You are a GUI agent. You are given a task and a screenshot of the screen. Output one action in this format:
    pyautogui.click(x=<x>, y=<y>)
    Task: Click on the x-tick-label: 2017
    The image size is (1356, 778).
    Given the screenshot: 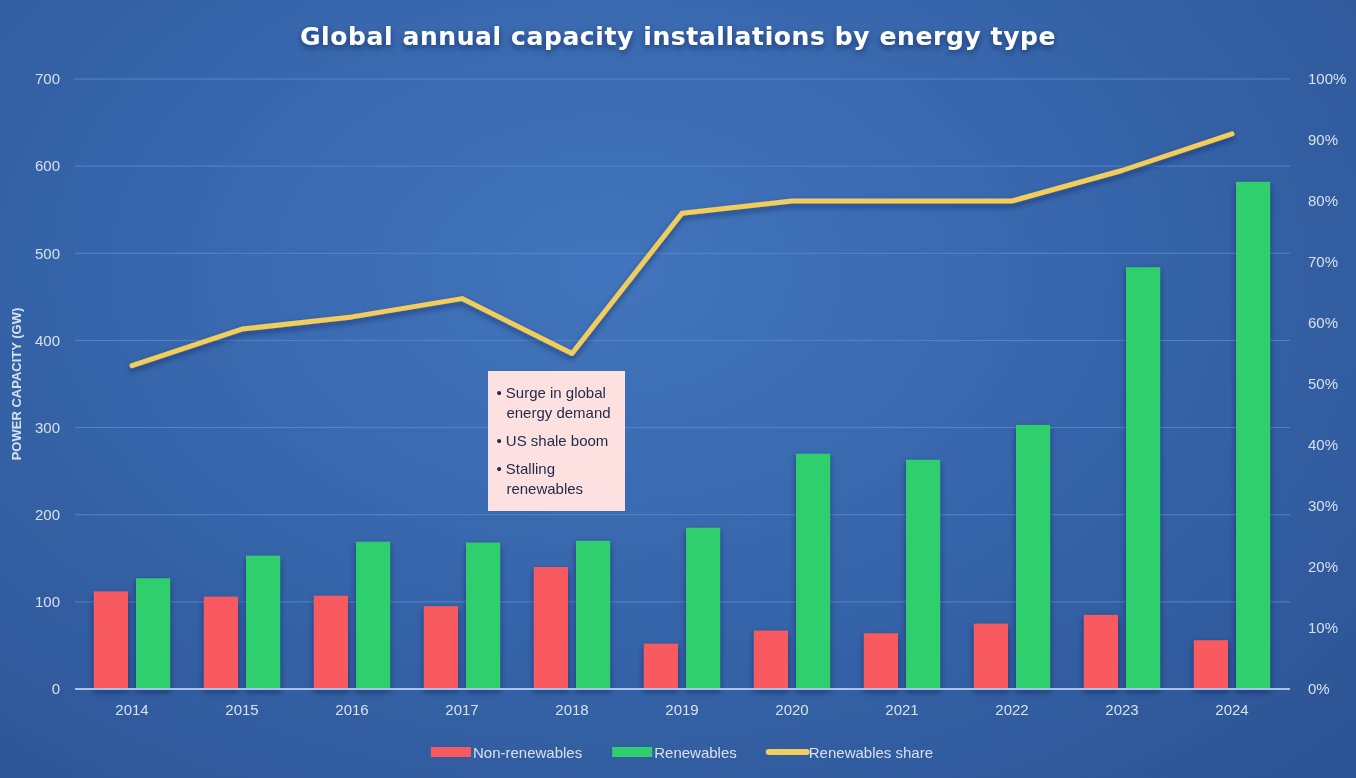 What is the action you would take?
    pyautogui.click(x=462, y=709)
    